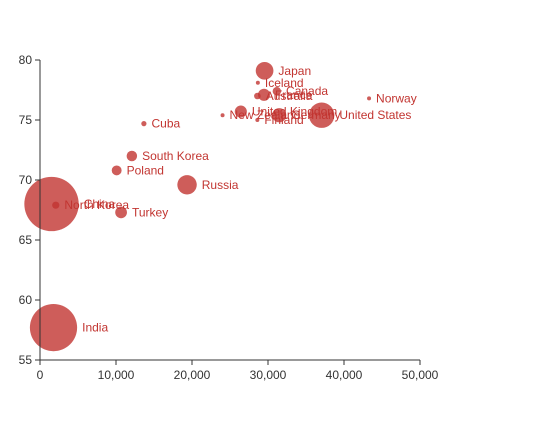 Image resolution: width=550 pixels, height=425 pixels. What do you see at coordinates (257, 82) in the screenshot?
I see `bubble-iceland` at bounding box center [257, 82].